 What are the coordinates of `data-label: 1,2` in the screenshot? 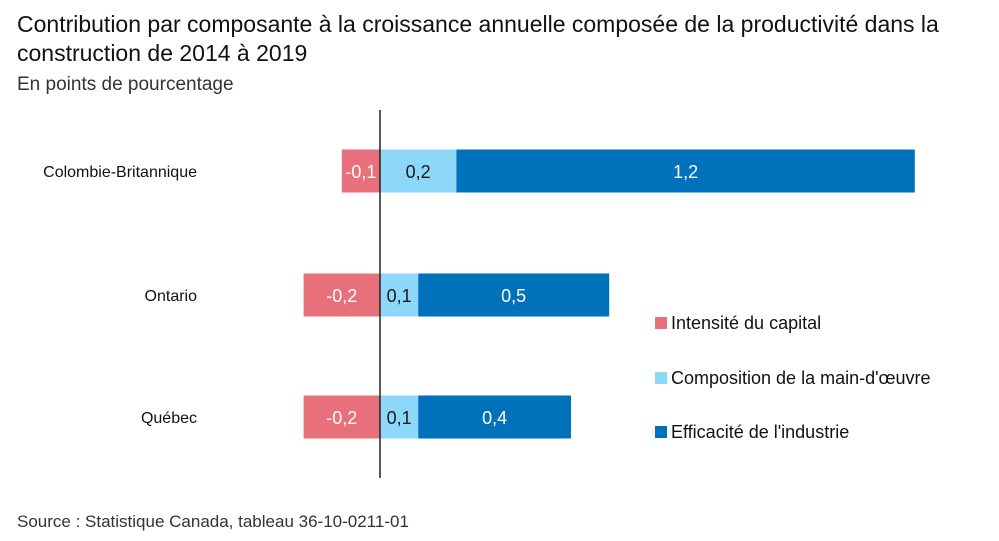 It's located at (685, 172).